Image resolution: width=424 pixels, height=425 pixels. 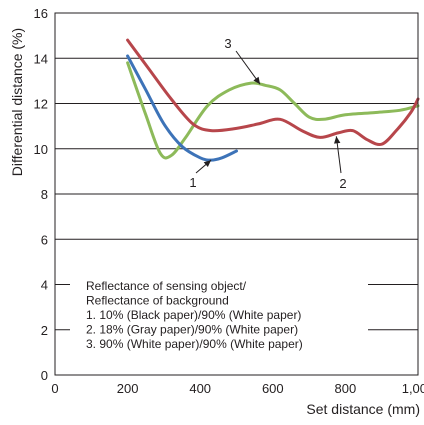 I want to click on callout-label-2: 2, so click(x=342, y=183).